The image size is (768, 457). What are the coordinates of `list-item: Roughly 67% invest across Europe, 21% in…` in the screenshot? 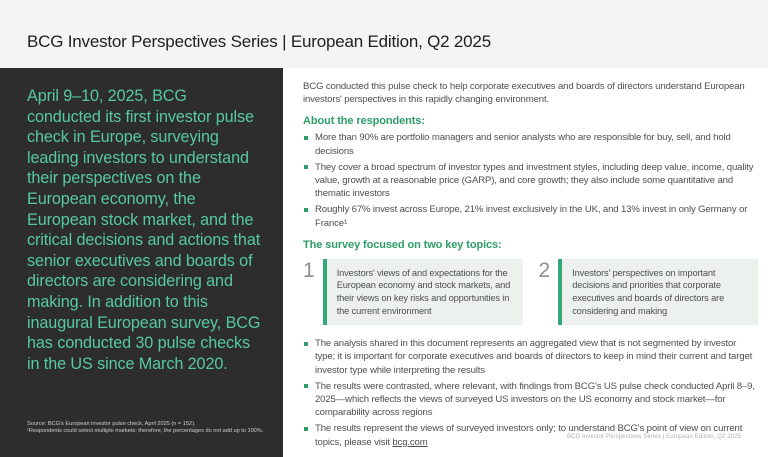 It's located at (530, 216).